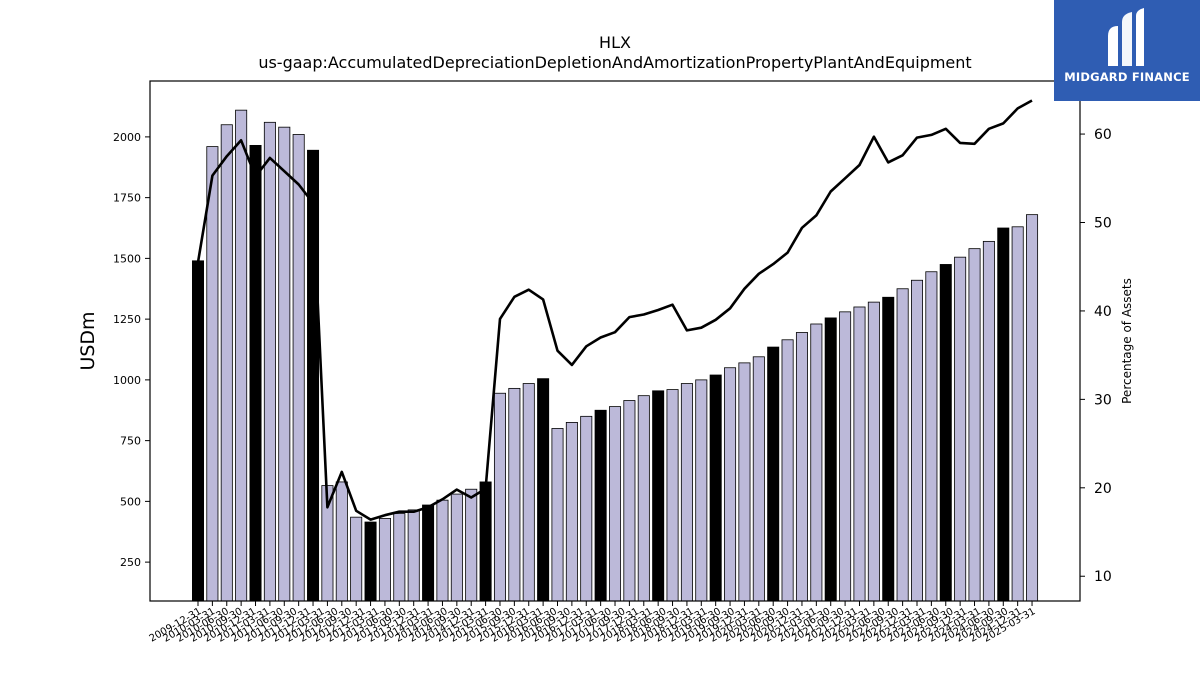  I want to click on y-axis-left: 250 500 750 1000 1250 1500 1750 2000, so click(131, 350).